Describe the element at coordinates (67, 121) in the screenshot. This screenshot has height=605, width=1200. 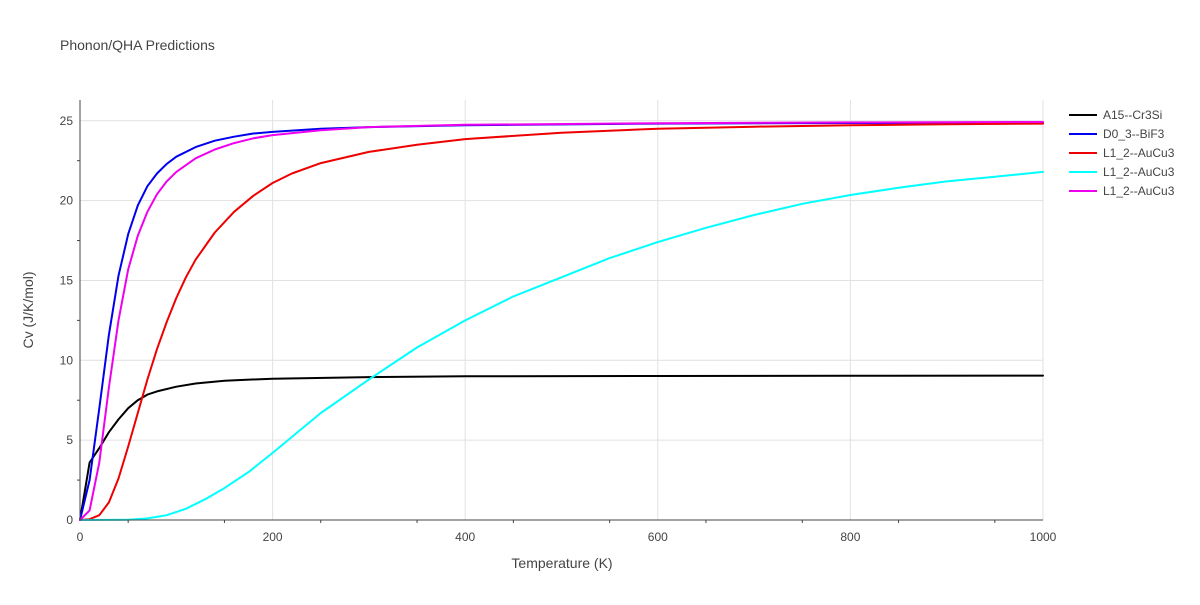
I see `y-tick-label: 25` at that location.